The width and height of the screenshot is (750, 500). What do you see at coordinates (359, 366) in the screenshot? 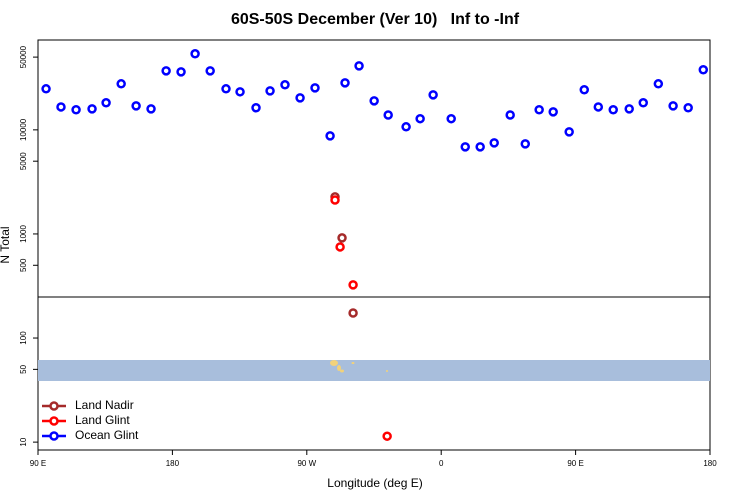
I see `map-land` at bounding box center [359, 366].